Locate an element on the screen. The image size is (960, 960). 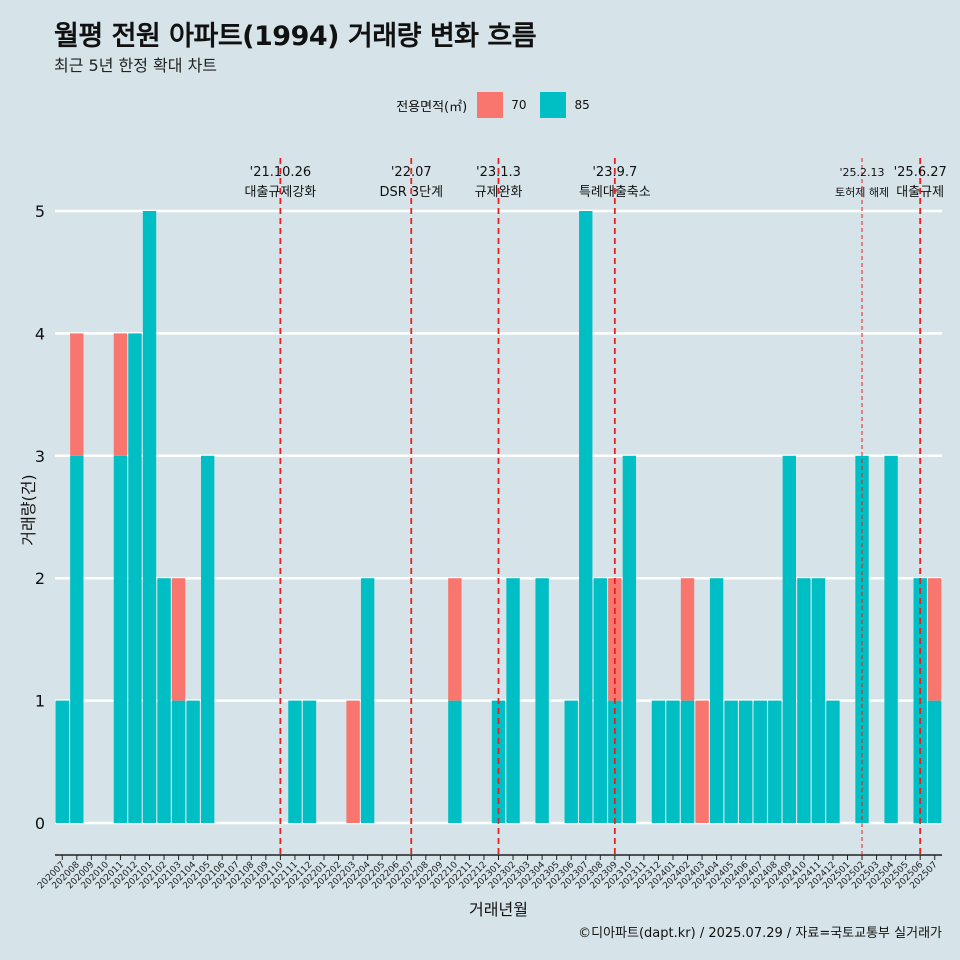
legend-title: 전용면적(㎡) is located at coordinates (432, 107).